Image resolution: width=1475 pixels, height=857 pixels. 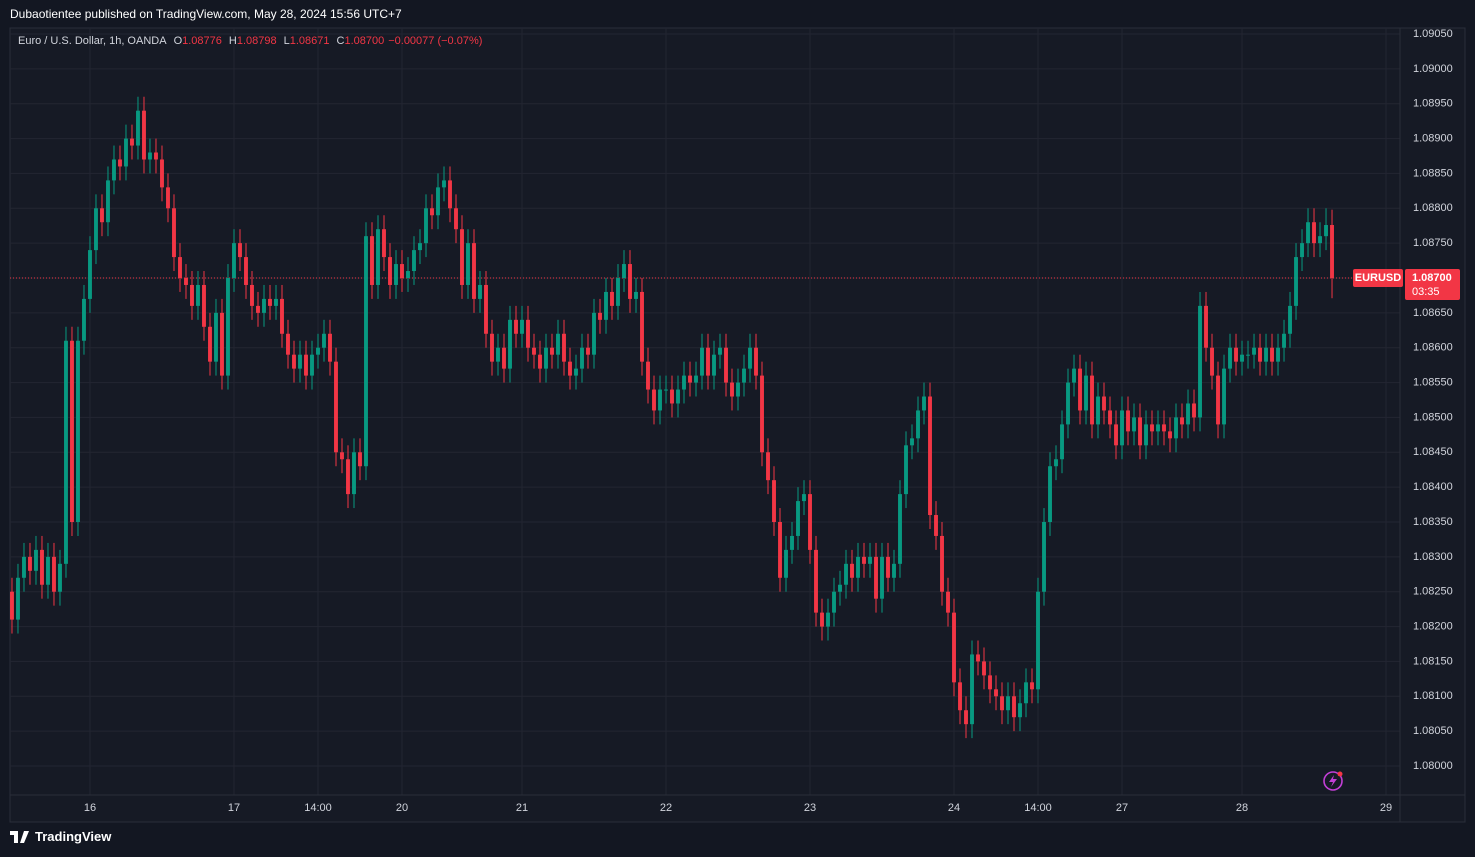 What do you see at coordinates (234, 808) in the screenshot?
I see `x-tick-label: 17` at bounding box center [234, 808].